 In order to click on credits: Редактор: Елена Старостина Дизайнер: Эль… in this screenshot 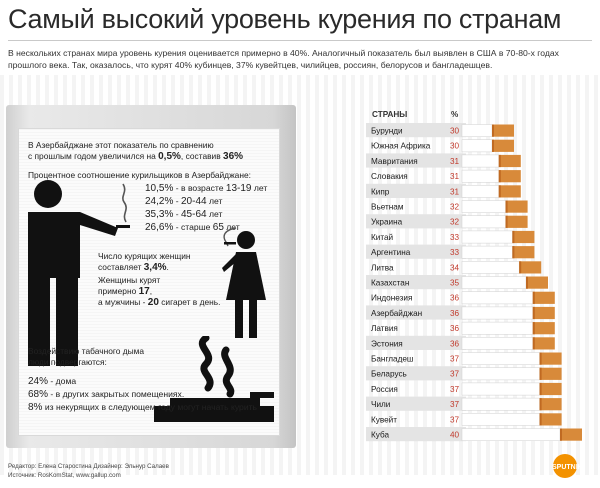, I will do `click(88, 471)`.